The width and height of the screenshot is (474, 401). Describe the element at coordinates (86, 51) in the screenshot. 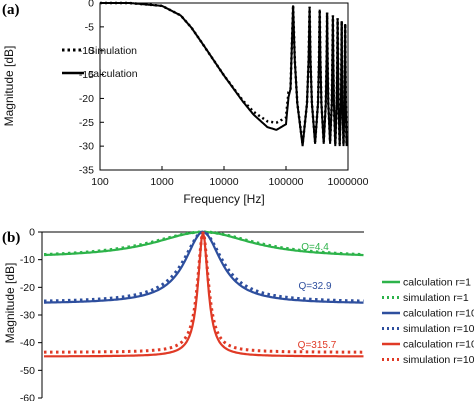

I see `panel-a-y-tick-label: -10` at that location.